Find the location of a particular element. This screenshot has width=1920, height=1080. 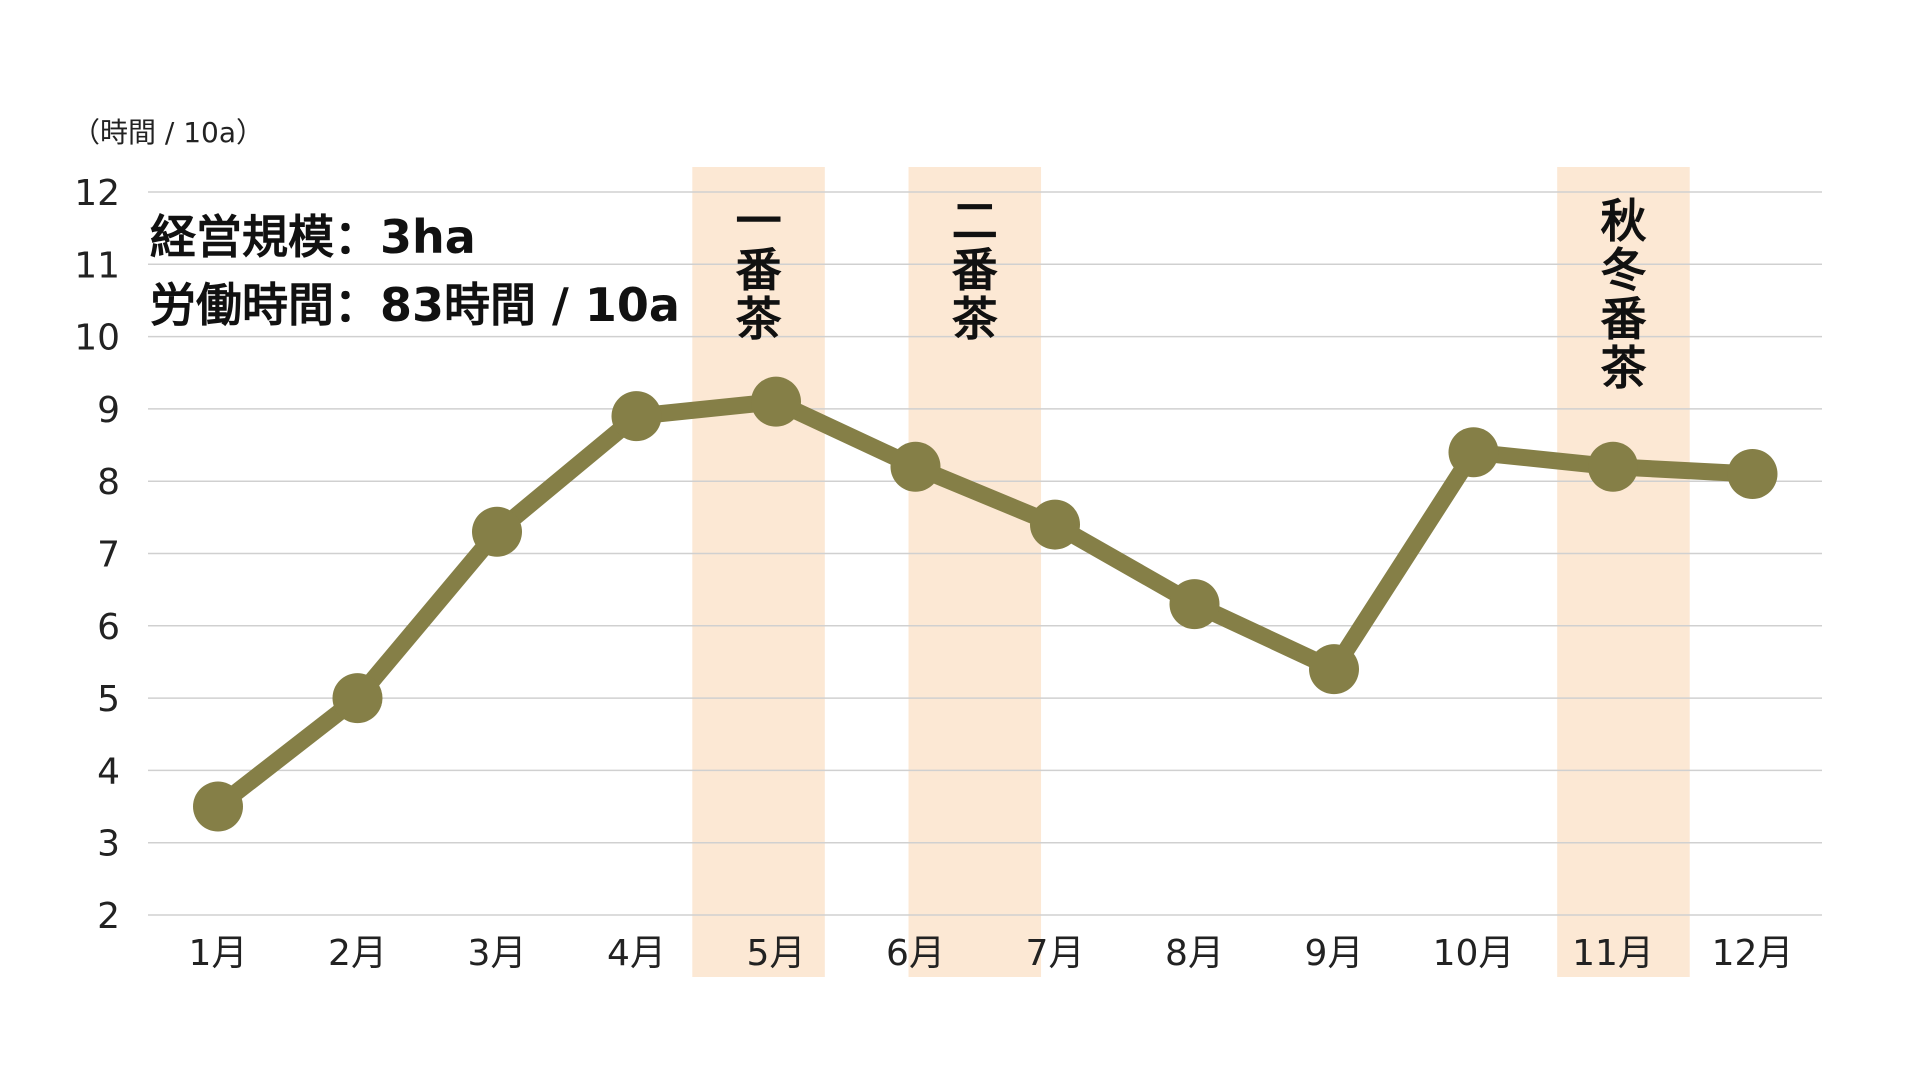

x-tick-label: 2月 is located at coordinates (357, 953).